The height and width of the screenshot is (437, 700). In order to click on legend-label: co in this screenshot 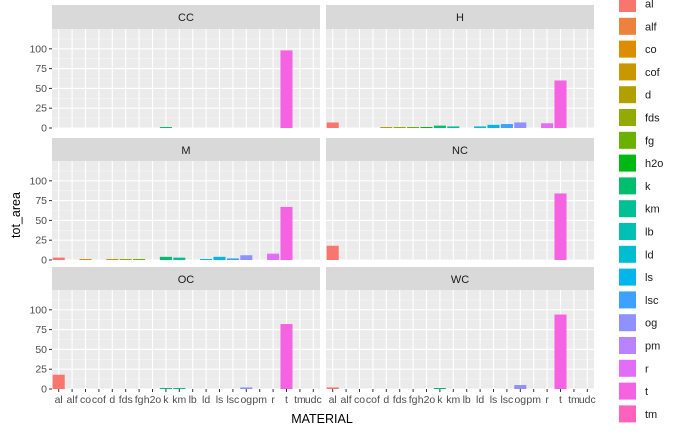, I will do `click(651, 50)`.